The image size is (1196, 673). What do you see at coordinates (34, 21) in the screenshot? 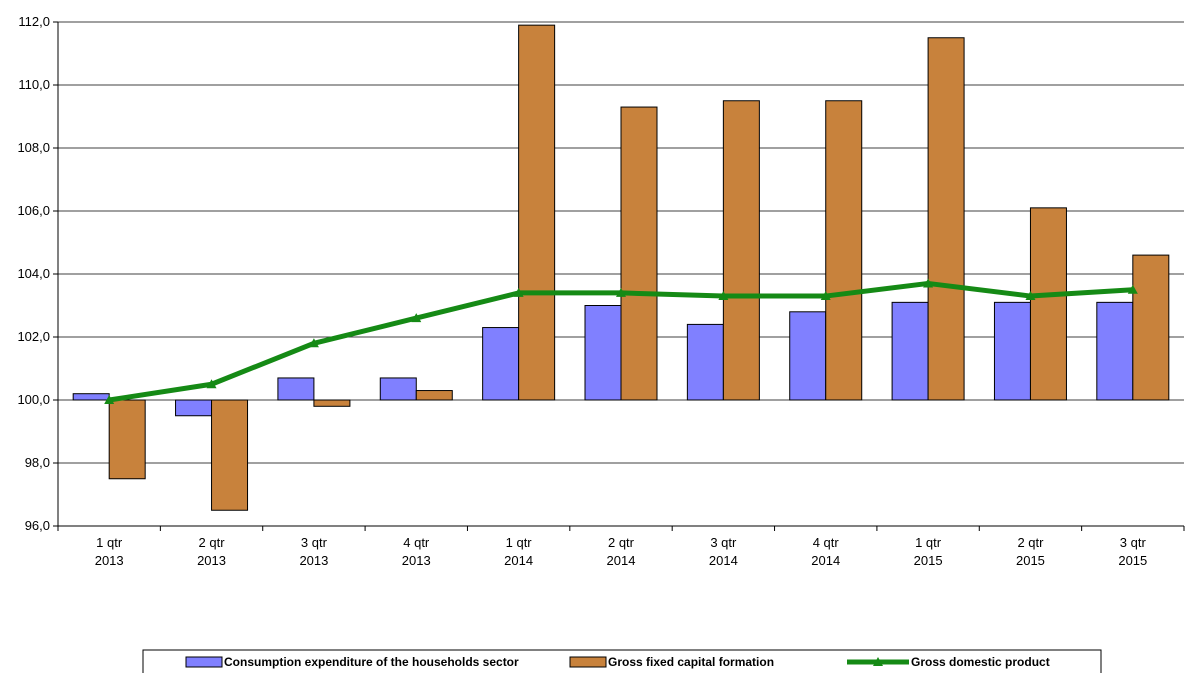
I see `y-tick-label: 112,0` at bounding box center [34, 21].